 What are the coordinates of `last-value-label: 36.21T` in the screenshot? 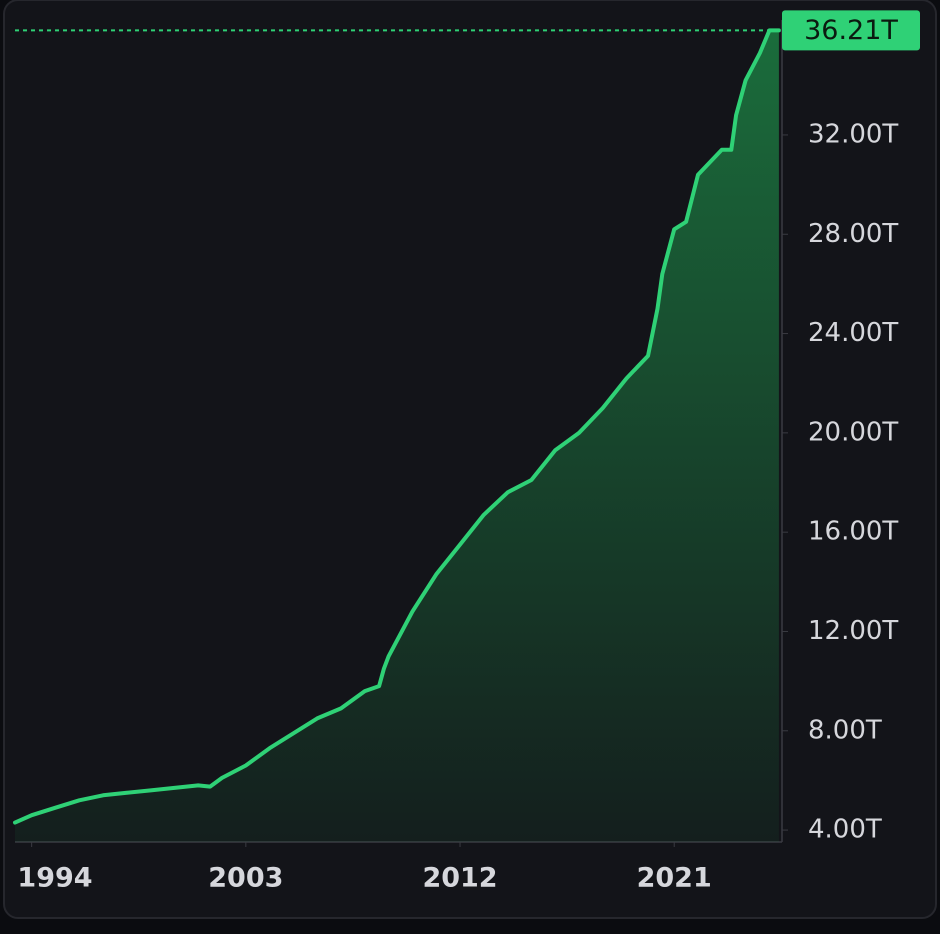 It's located at (851, 30).